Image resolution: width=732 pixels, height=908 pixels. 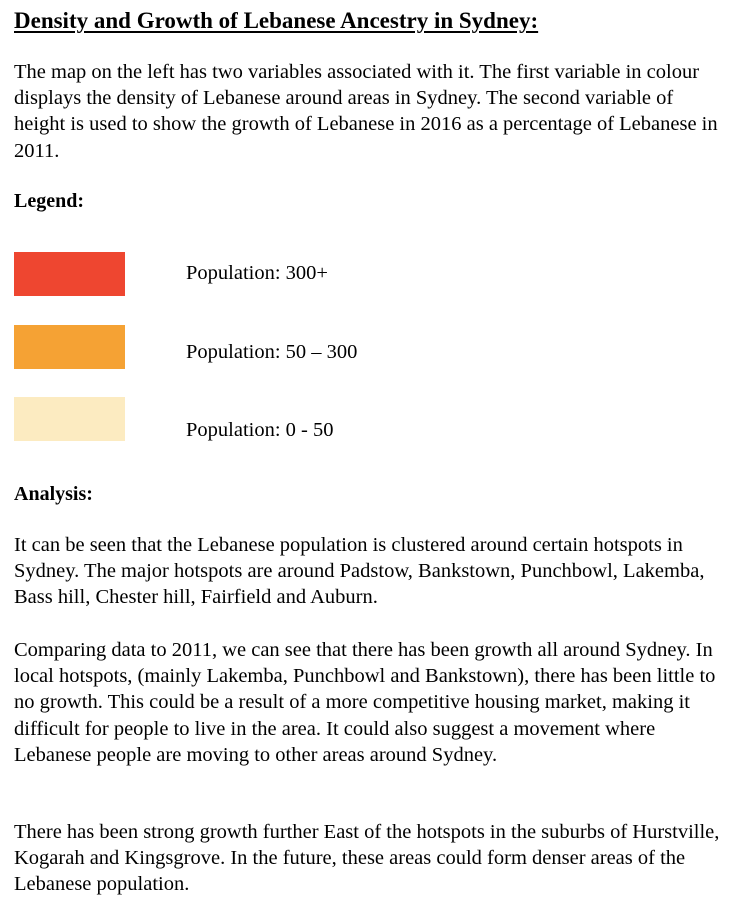 I want to click on legend-heading: Legend:, so click(x=49, y=201).